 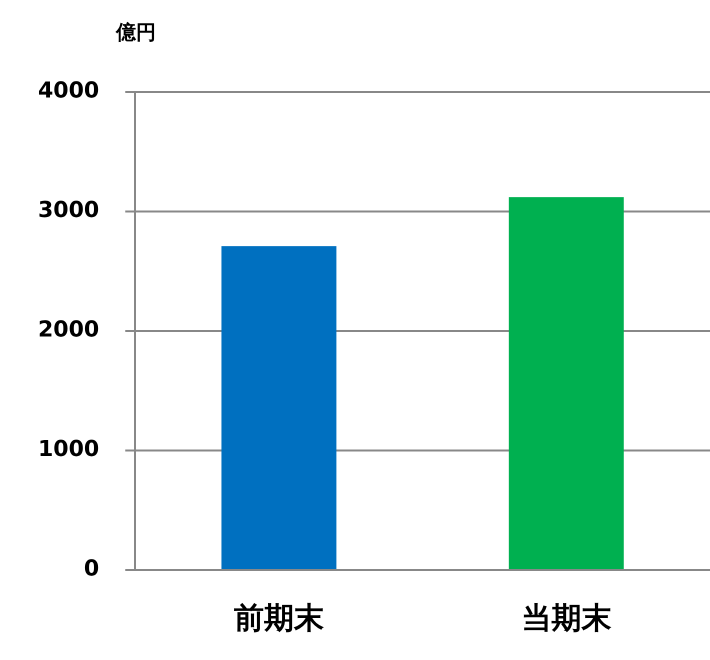 What do you see at coordinates (279, 618) in the screenshot?
I see `x-tick-label: 前期末` at bounding box center [279, 618].